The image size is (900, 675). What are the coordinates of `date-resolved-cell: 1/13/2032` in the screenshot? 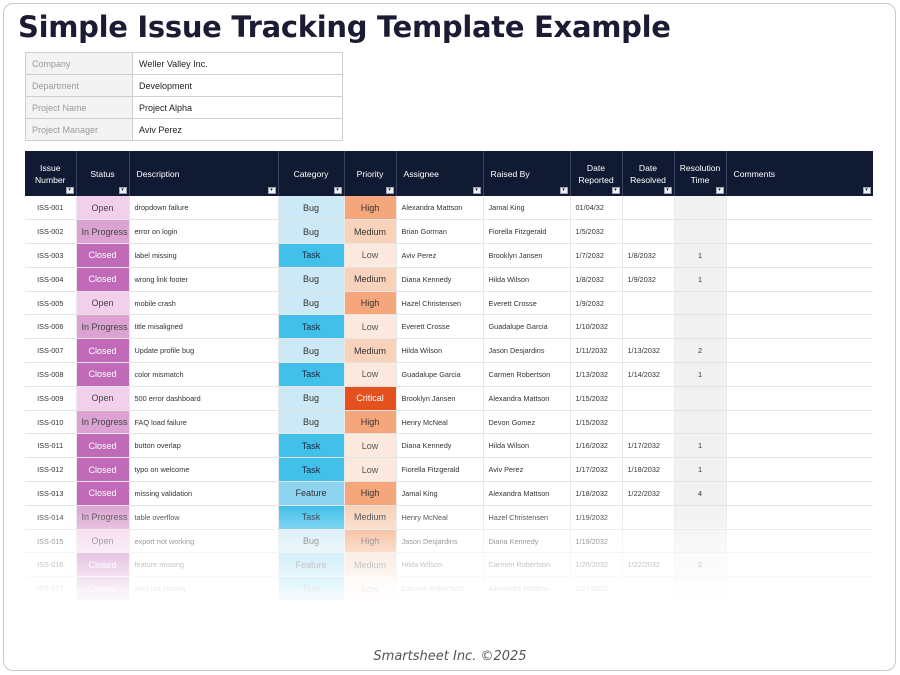 It's located at (648, 351).